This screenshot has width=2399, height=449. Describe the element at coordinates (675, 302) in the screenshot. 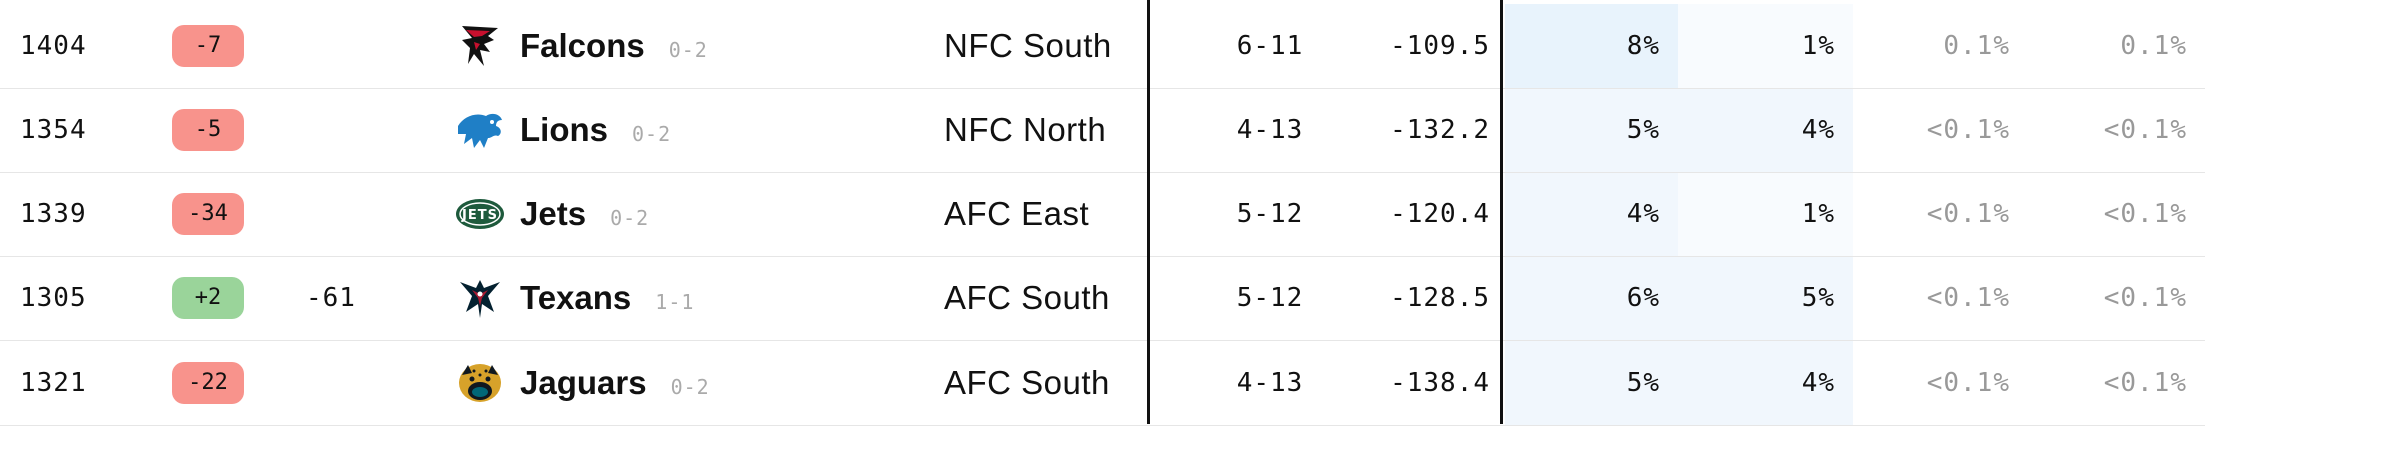

I see `team-record: 1-1` at that location.